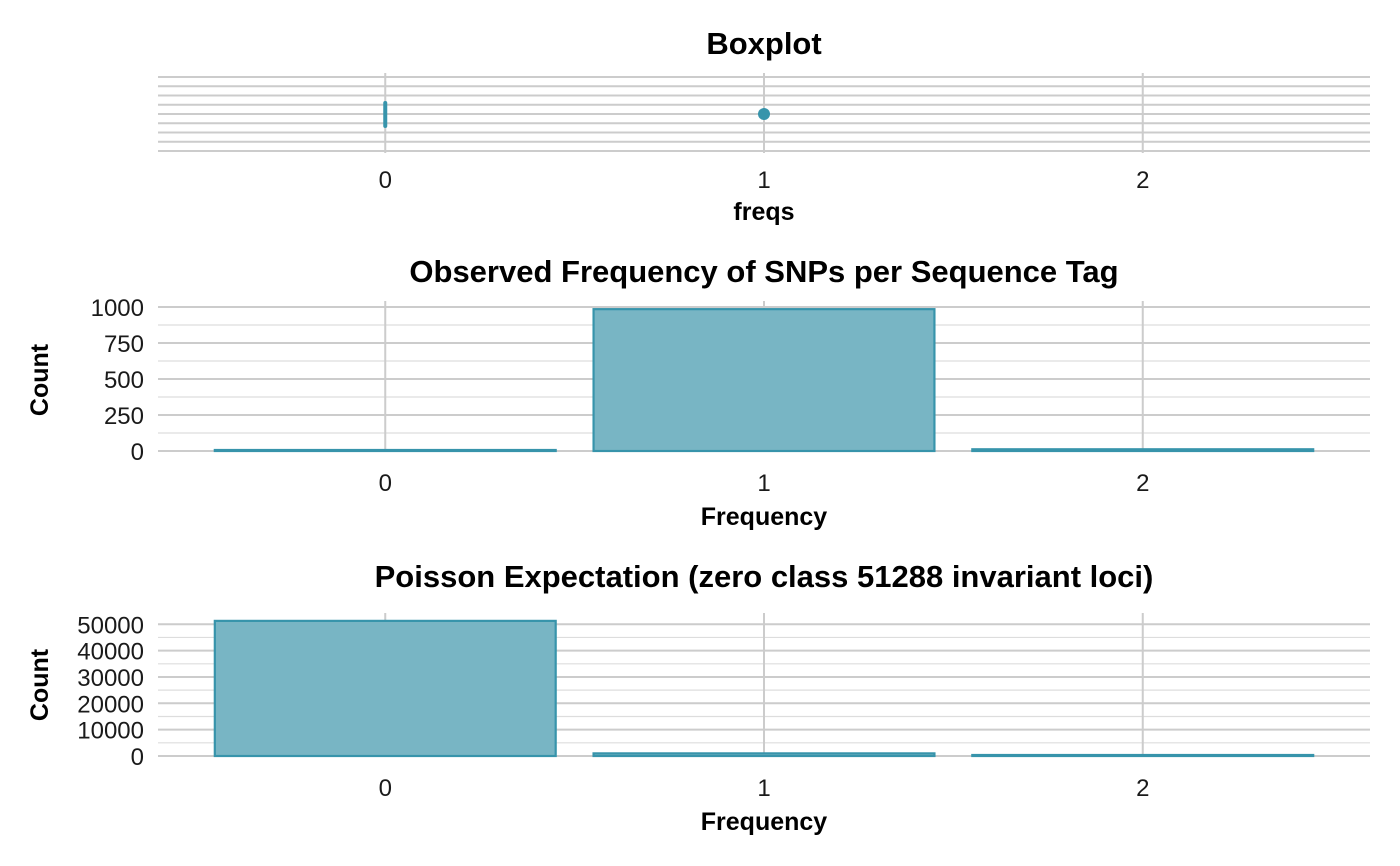 The width and height of the screenshot is (1400, 866). I want to click on y-tick-label: 1000, so click(117, 308).